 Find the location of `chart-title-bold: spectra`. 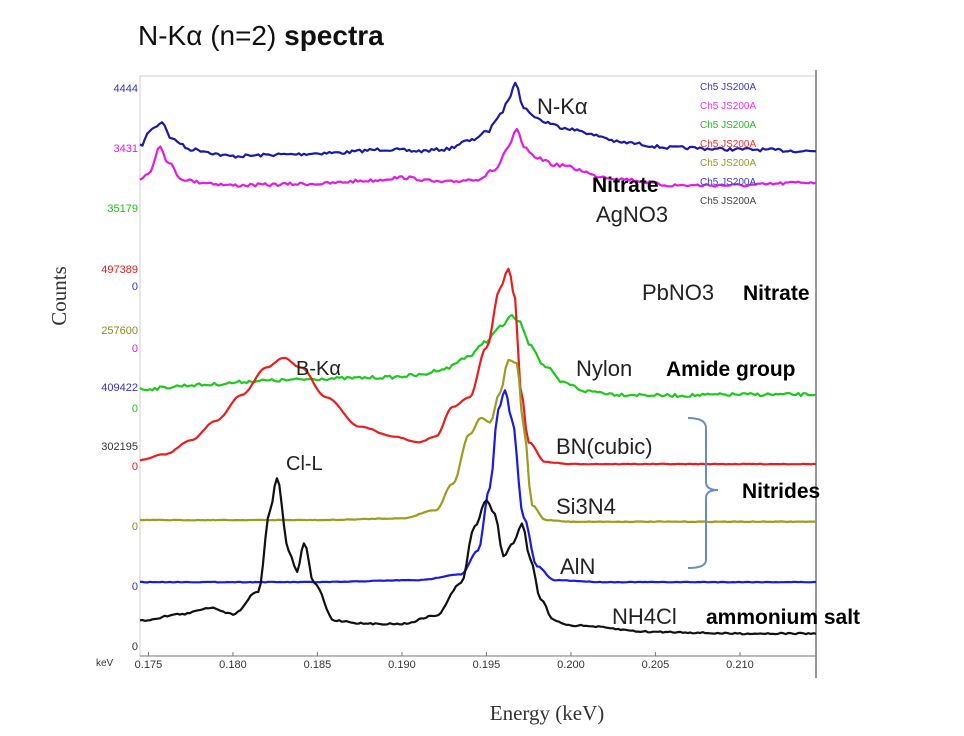

chart-title-bold: spectra is located at coordinates (334, 35).